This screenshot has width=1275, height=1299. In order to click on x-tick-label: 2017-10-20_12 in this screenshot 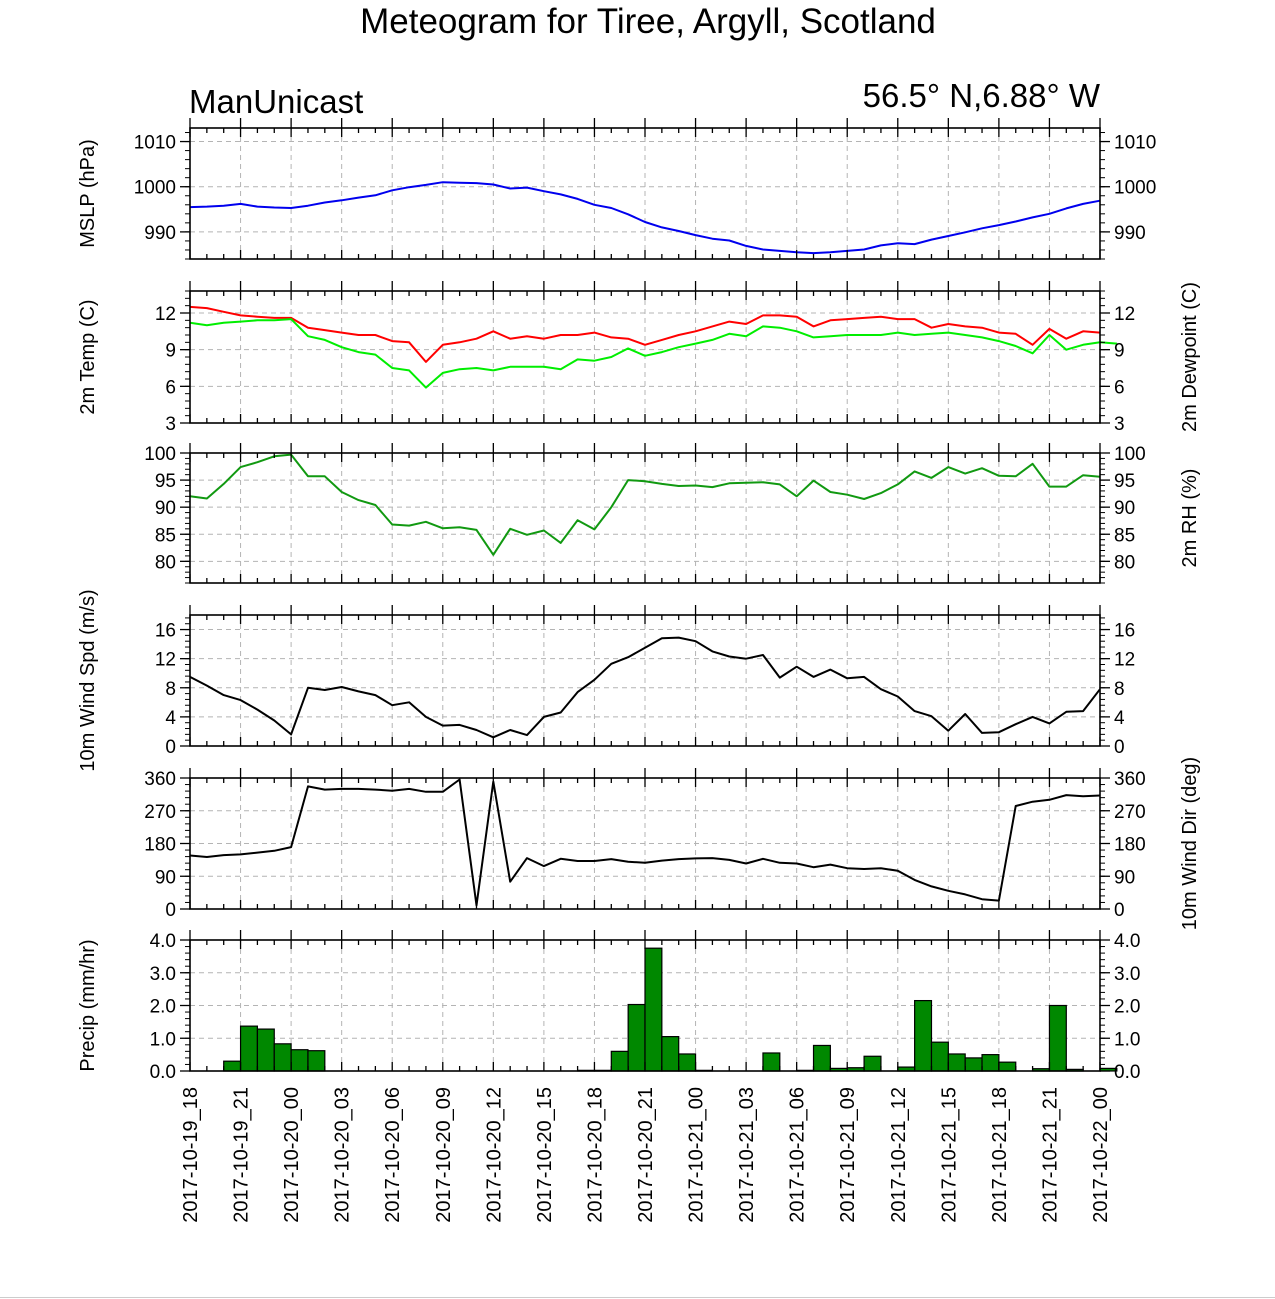, I will do `click(494, 1155)`.